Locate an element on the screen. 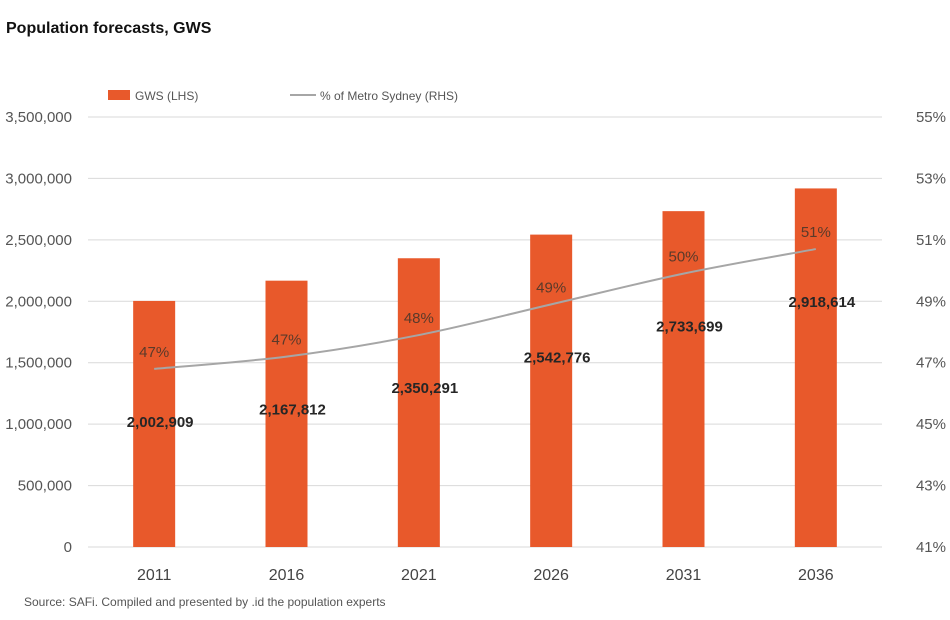  x-tick-label: 2036 is located at coordinates (816, 575).